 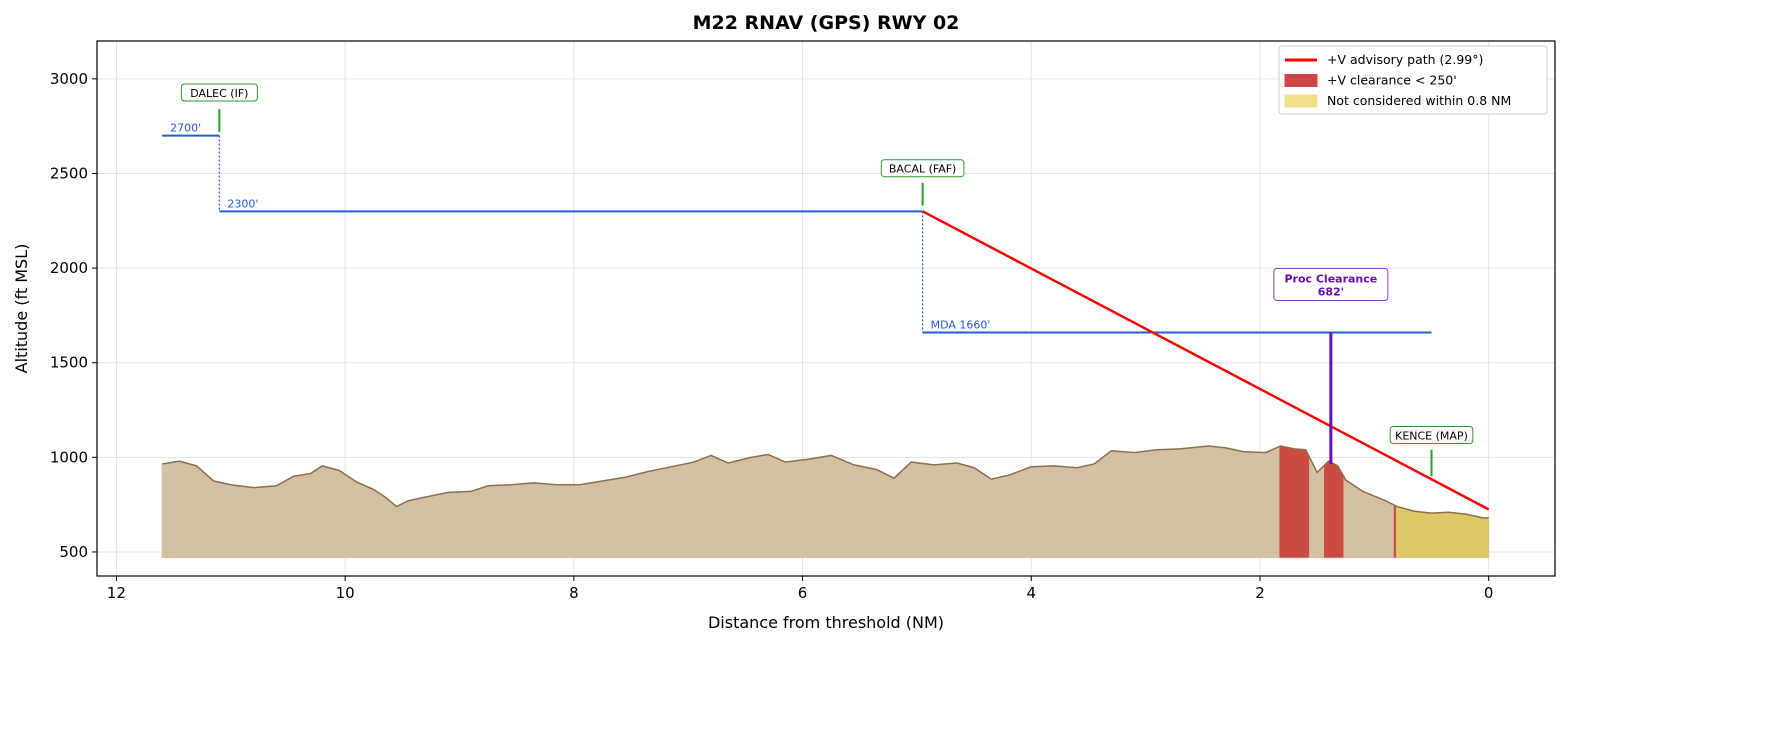 I want to click on y-tick-label: 3000, so click(x=69, y=79).